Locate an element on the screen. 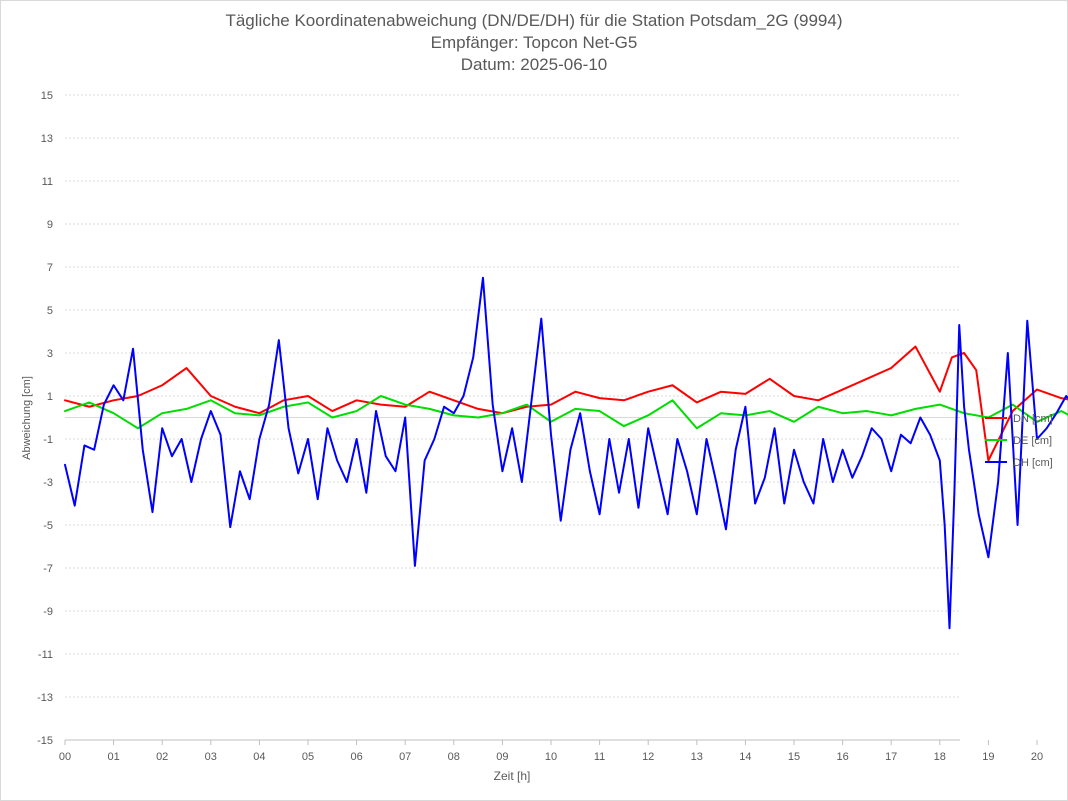 The height and width of the screenshot is (801, 1068). x-tick-label: 16 is located at coordinates (842, 757).